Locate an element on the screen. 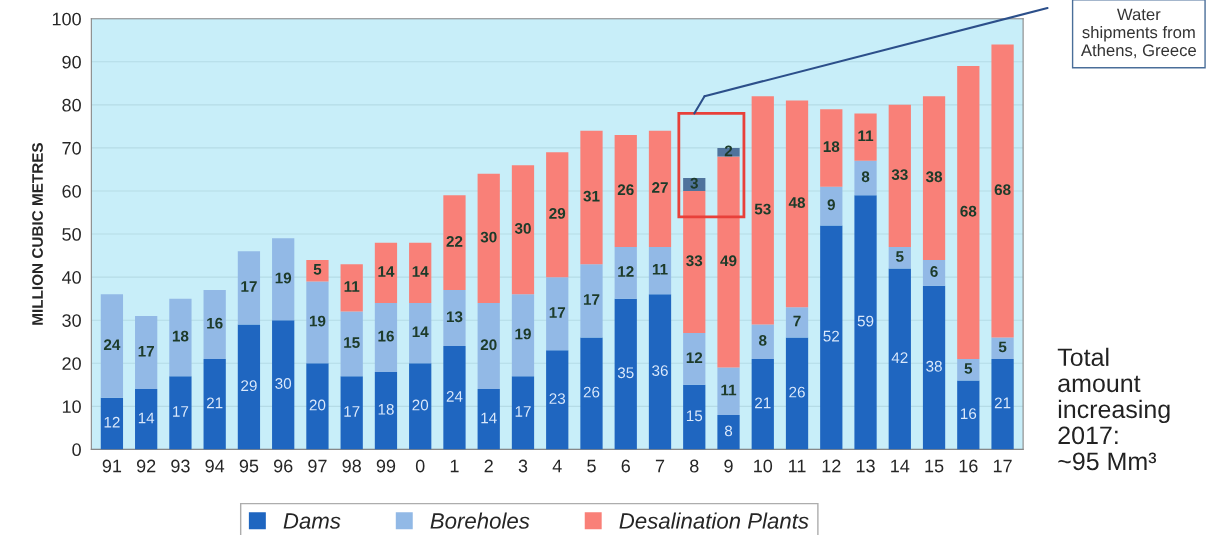 Image resolution: width=1218 pixels, height=535 pixels. y-tick-label: 100 is located at coordinates (66, 19).